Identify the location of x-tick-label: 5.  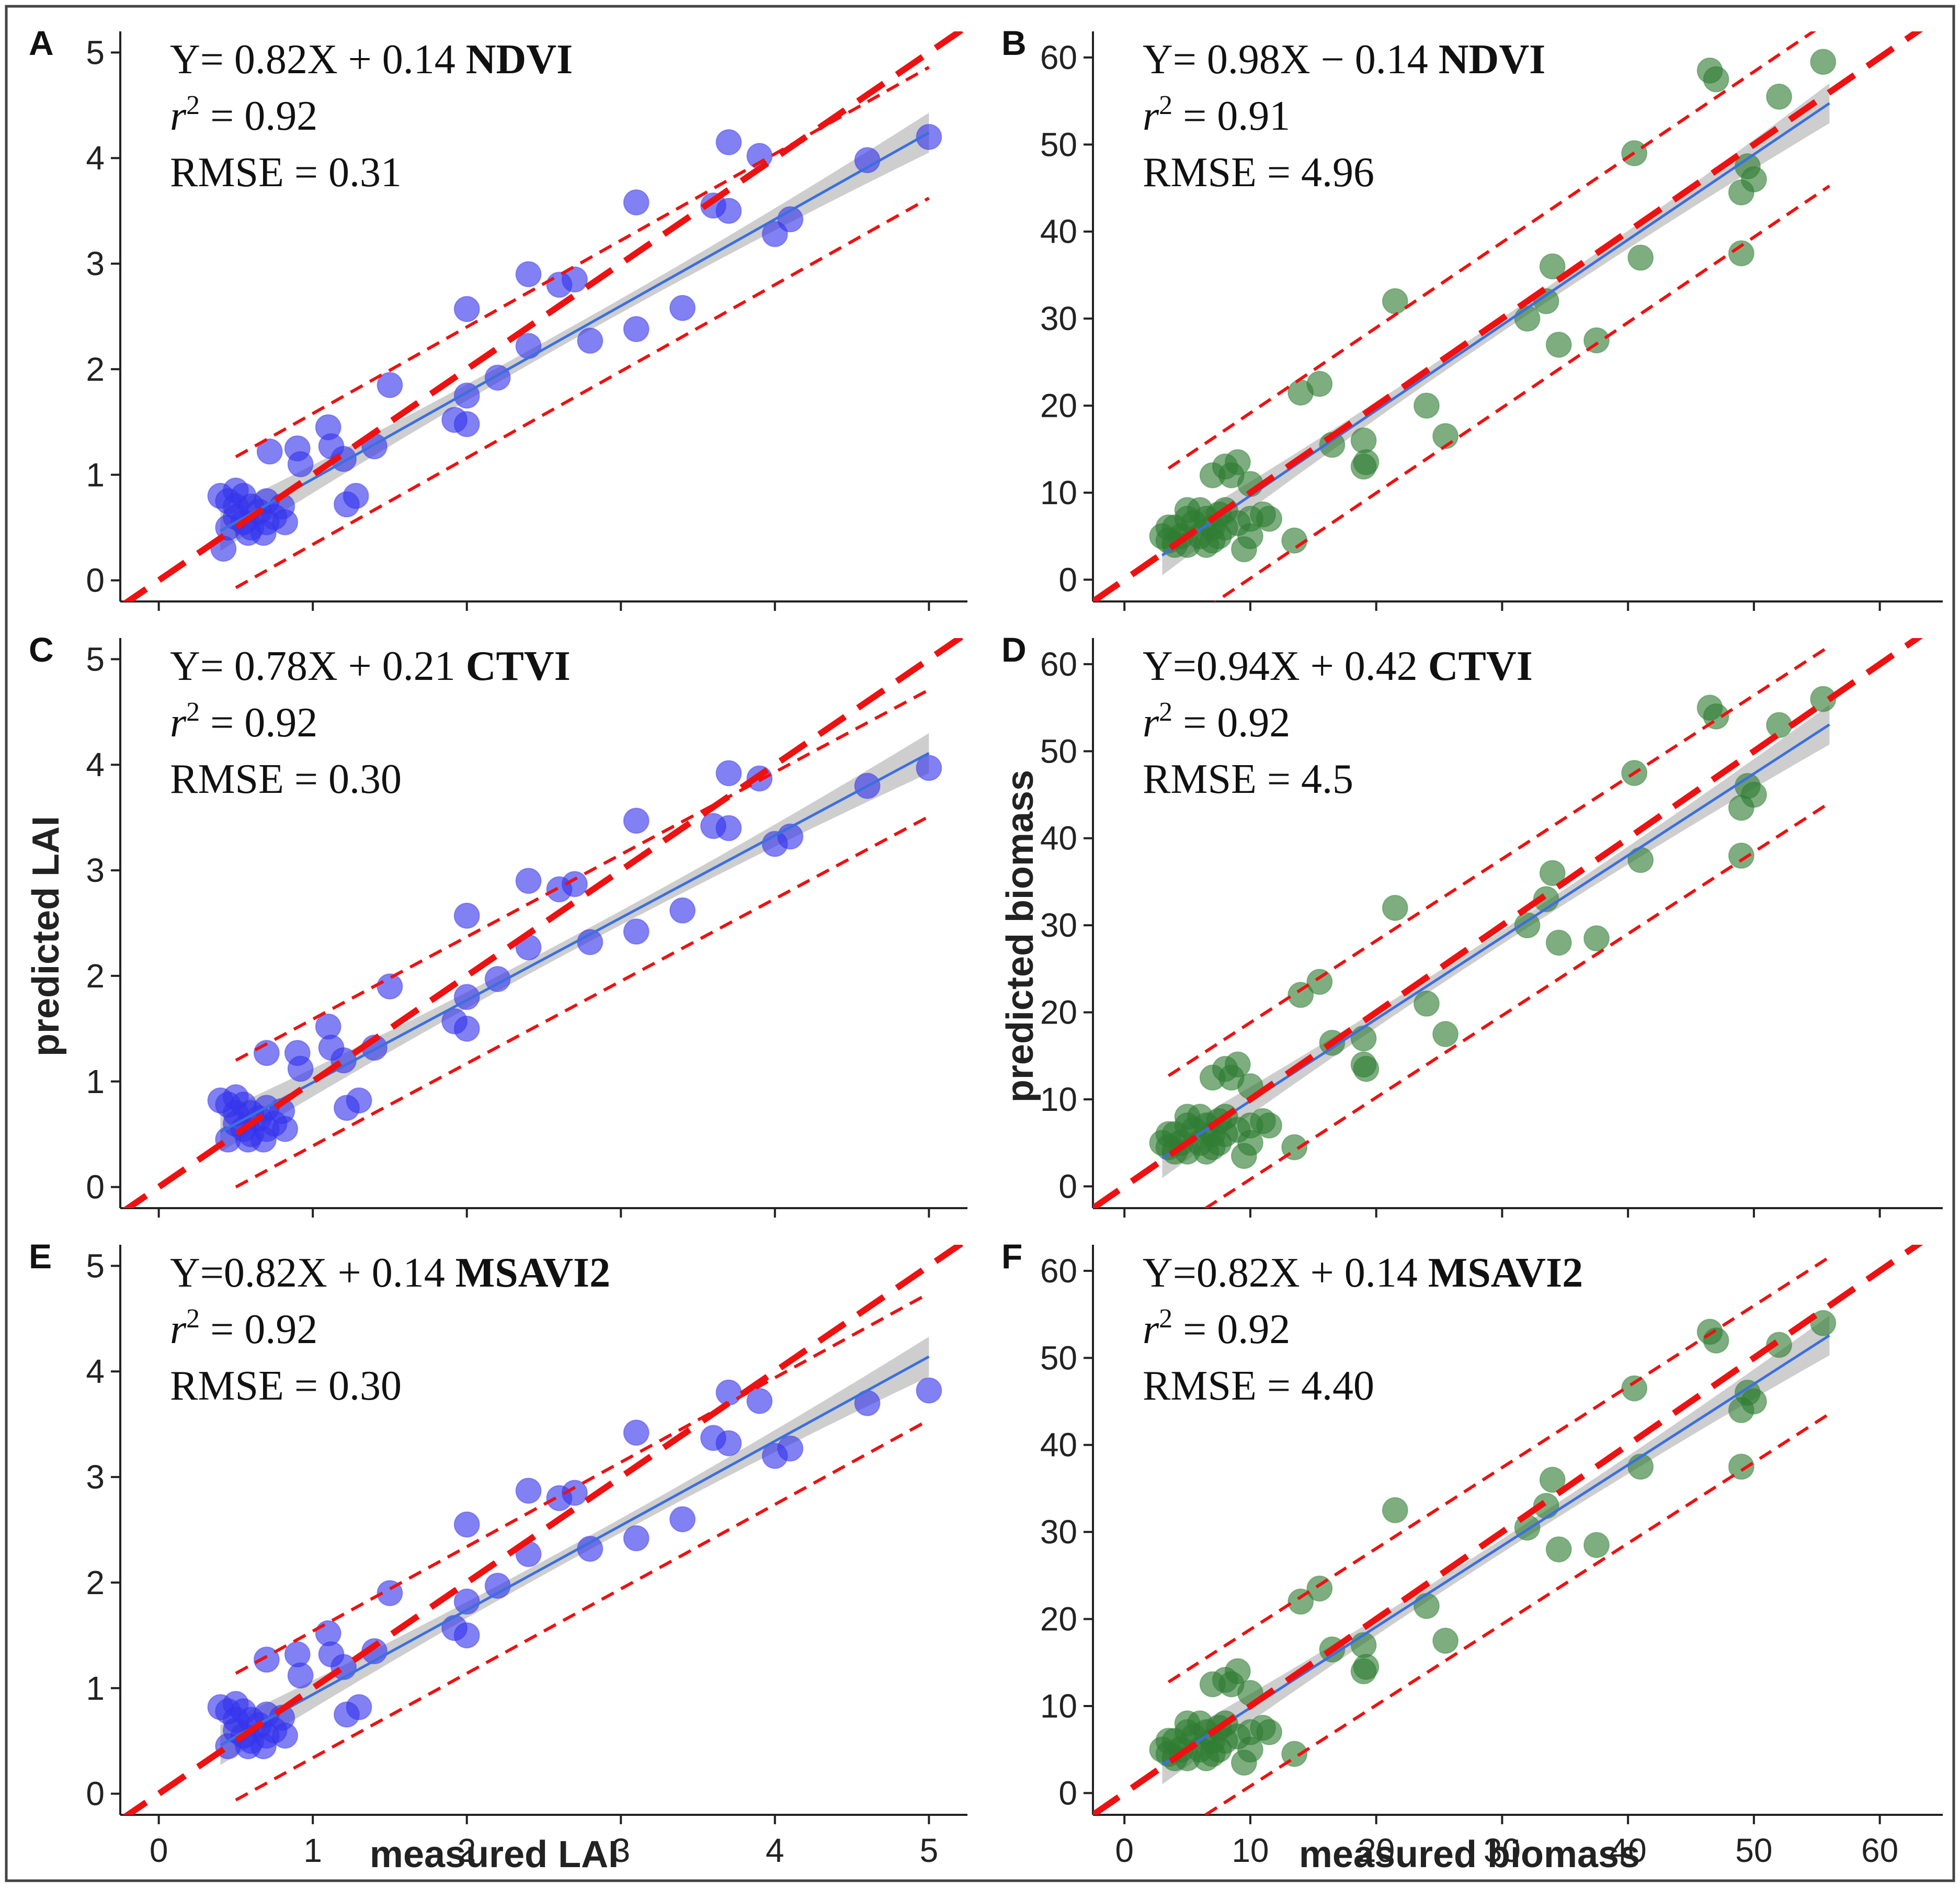
(930, 1850).